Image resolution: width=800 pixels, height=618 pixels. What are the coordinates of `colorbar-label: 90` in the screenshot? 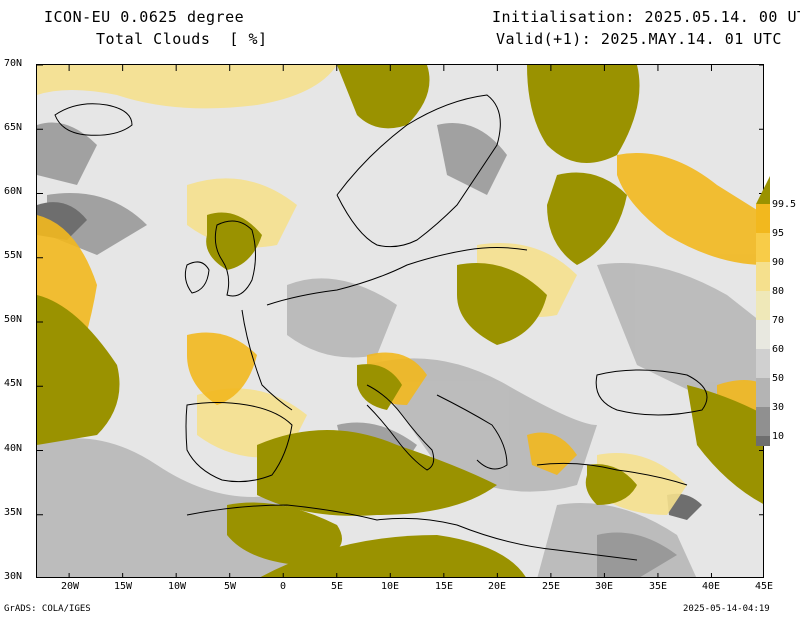 It's located at (778, 262).